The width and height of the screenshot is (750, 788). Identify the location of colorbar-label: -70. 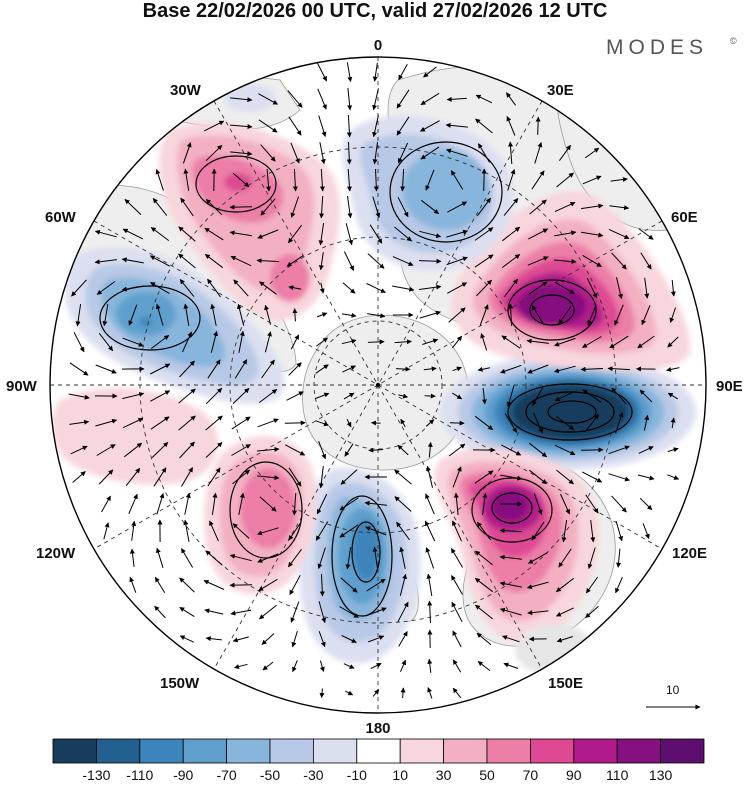
(226, 775).